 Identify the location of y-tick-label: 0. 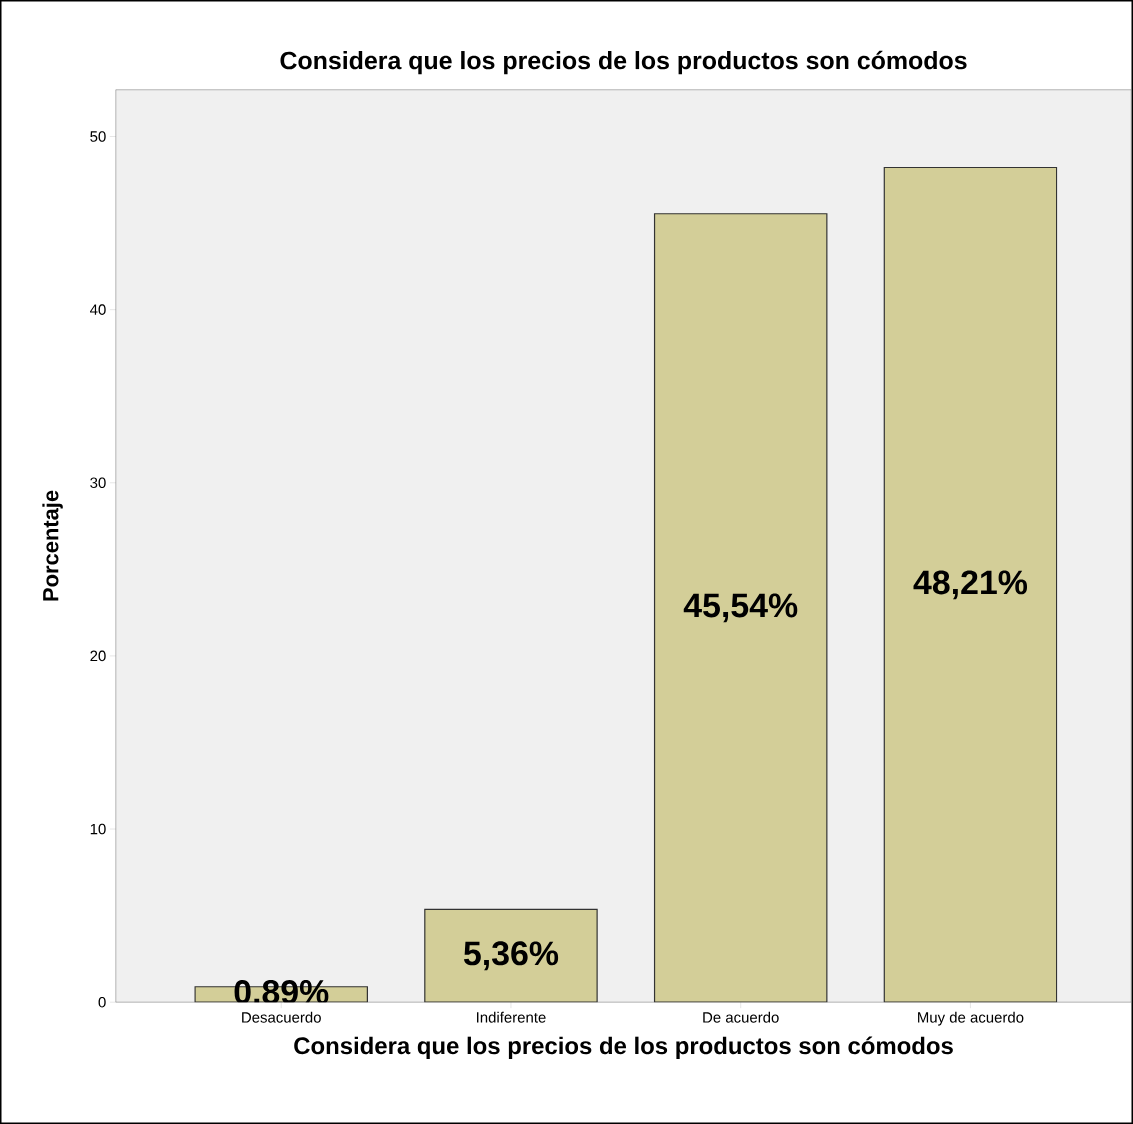
(102, 1002).